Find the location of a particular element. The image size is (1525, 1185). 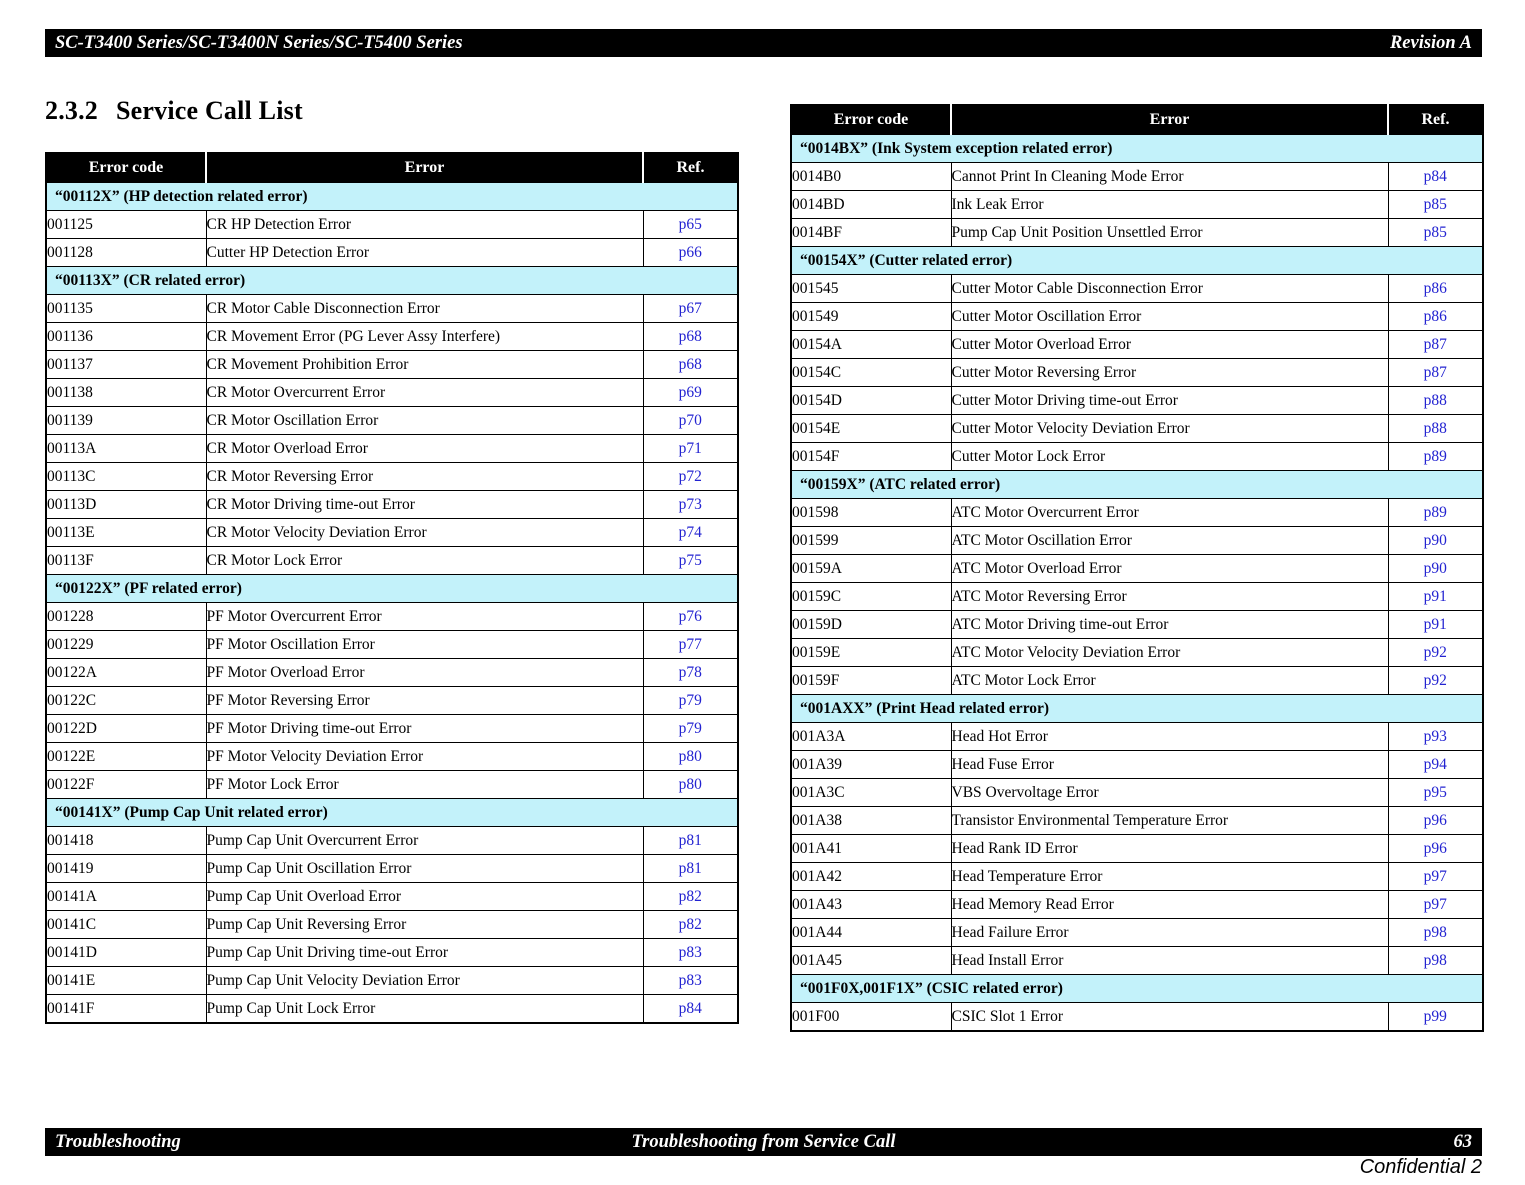

page-ref-link: p74 is located at coordinates (690, 532).